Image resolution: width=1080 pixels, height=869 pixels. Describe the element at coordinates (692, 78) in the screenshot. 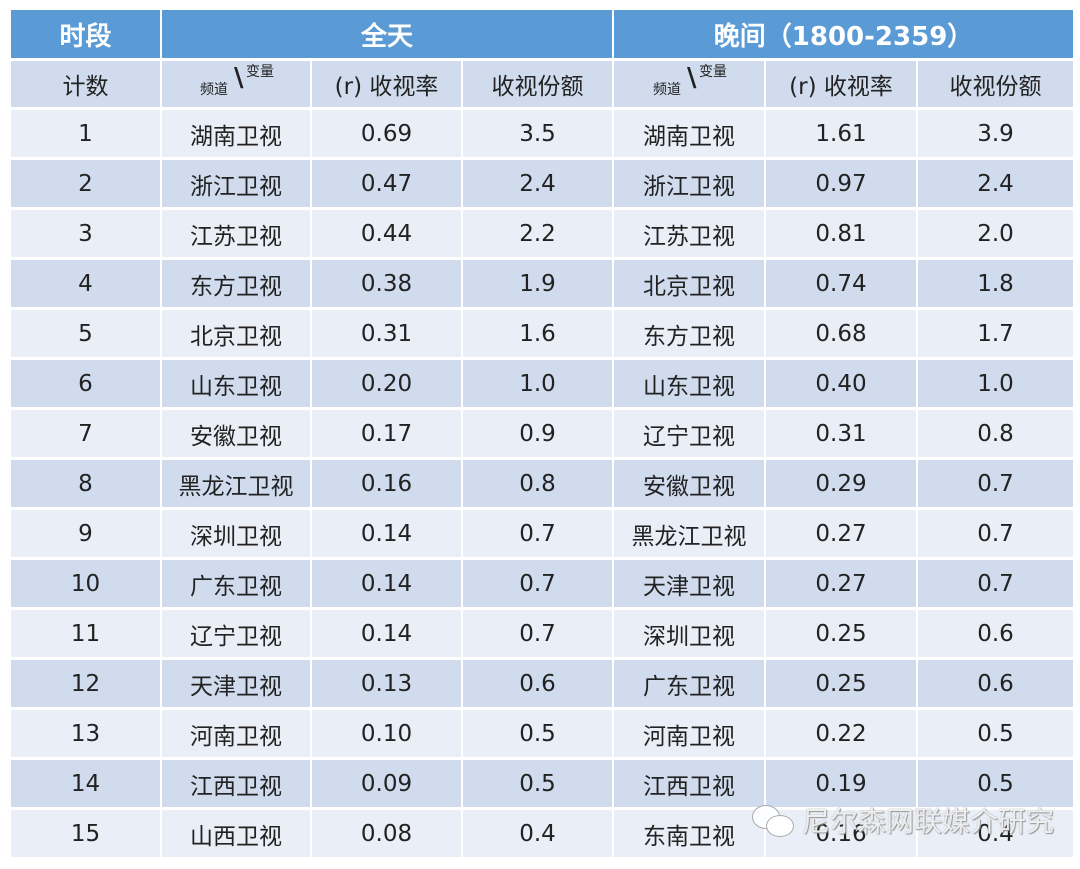

I see `diagonal-slash-icon: \` at that location.